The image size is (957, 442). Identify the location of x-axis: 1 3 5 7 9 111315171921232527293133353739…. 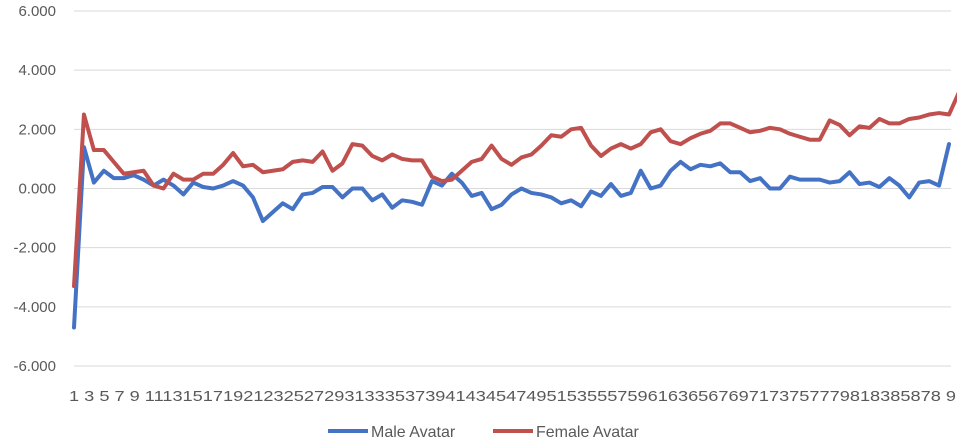
(512, 396).